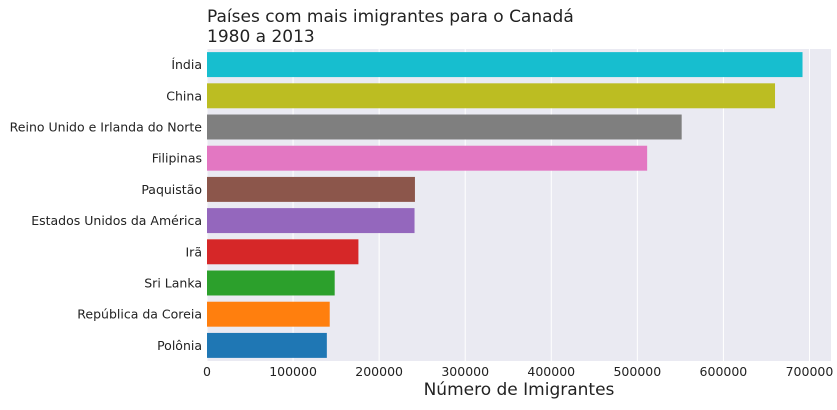  Describe the element at coordinates (724, 371) in the screenshot. I see `x-tick-label-6: 600000` at that location.